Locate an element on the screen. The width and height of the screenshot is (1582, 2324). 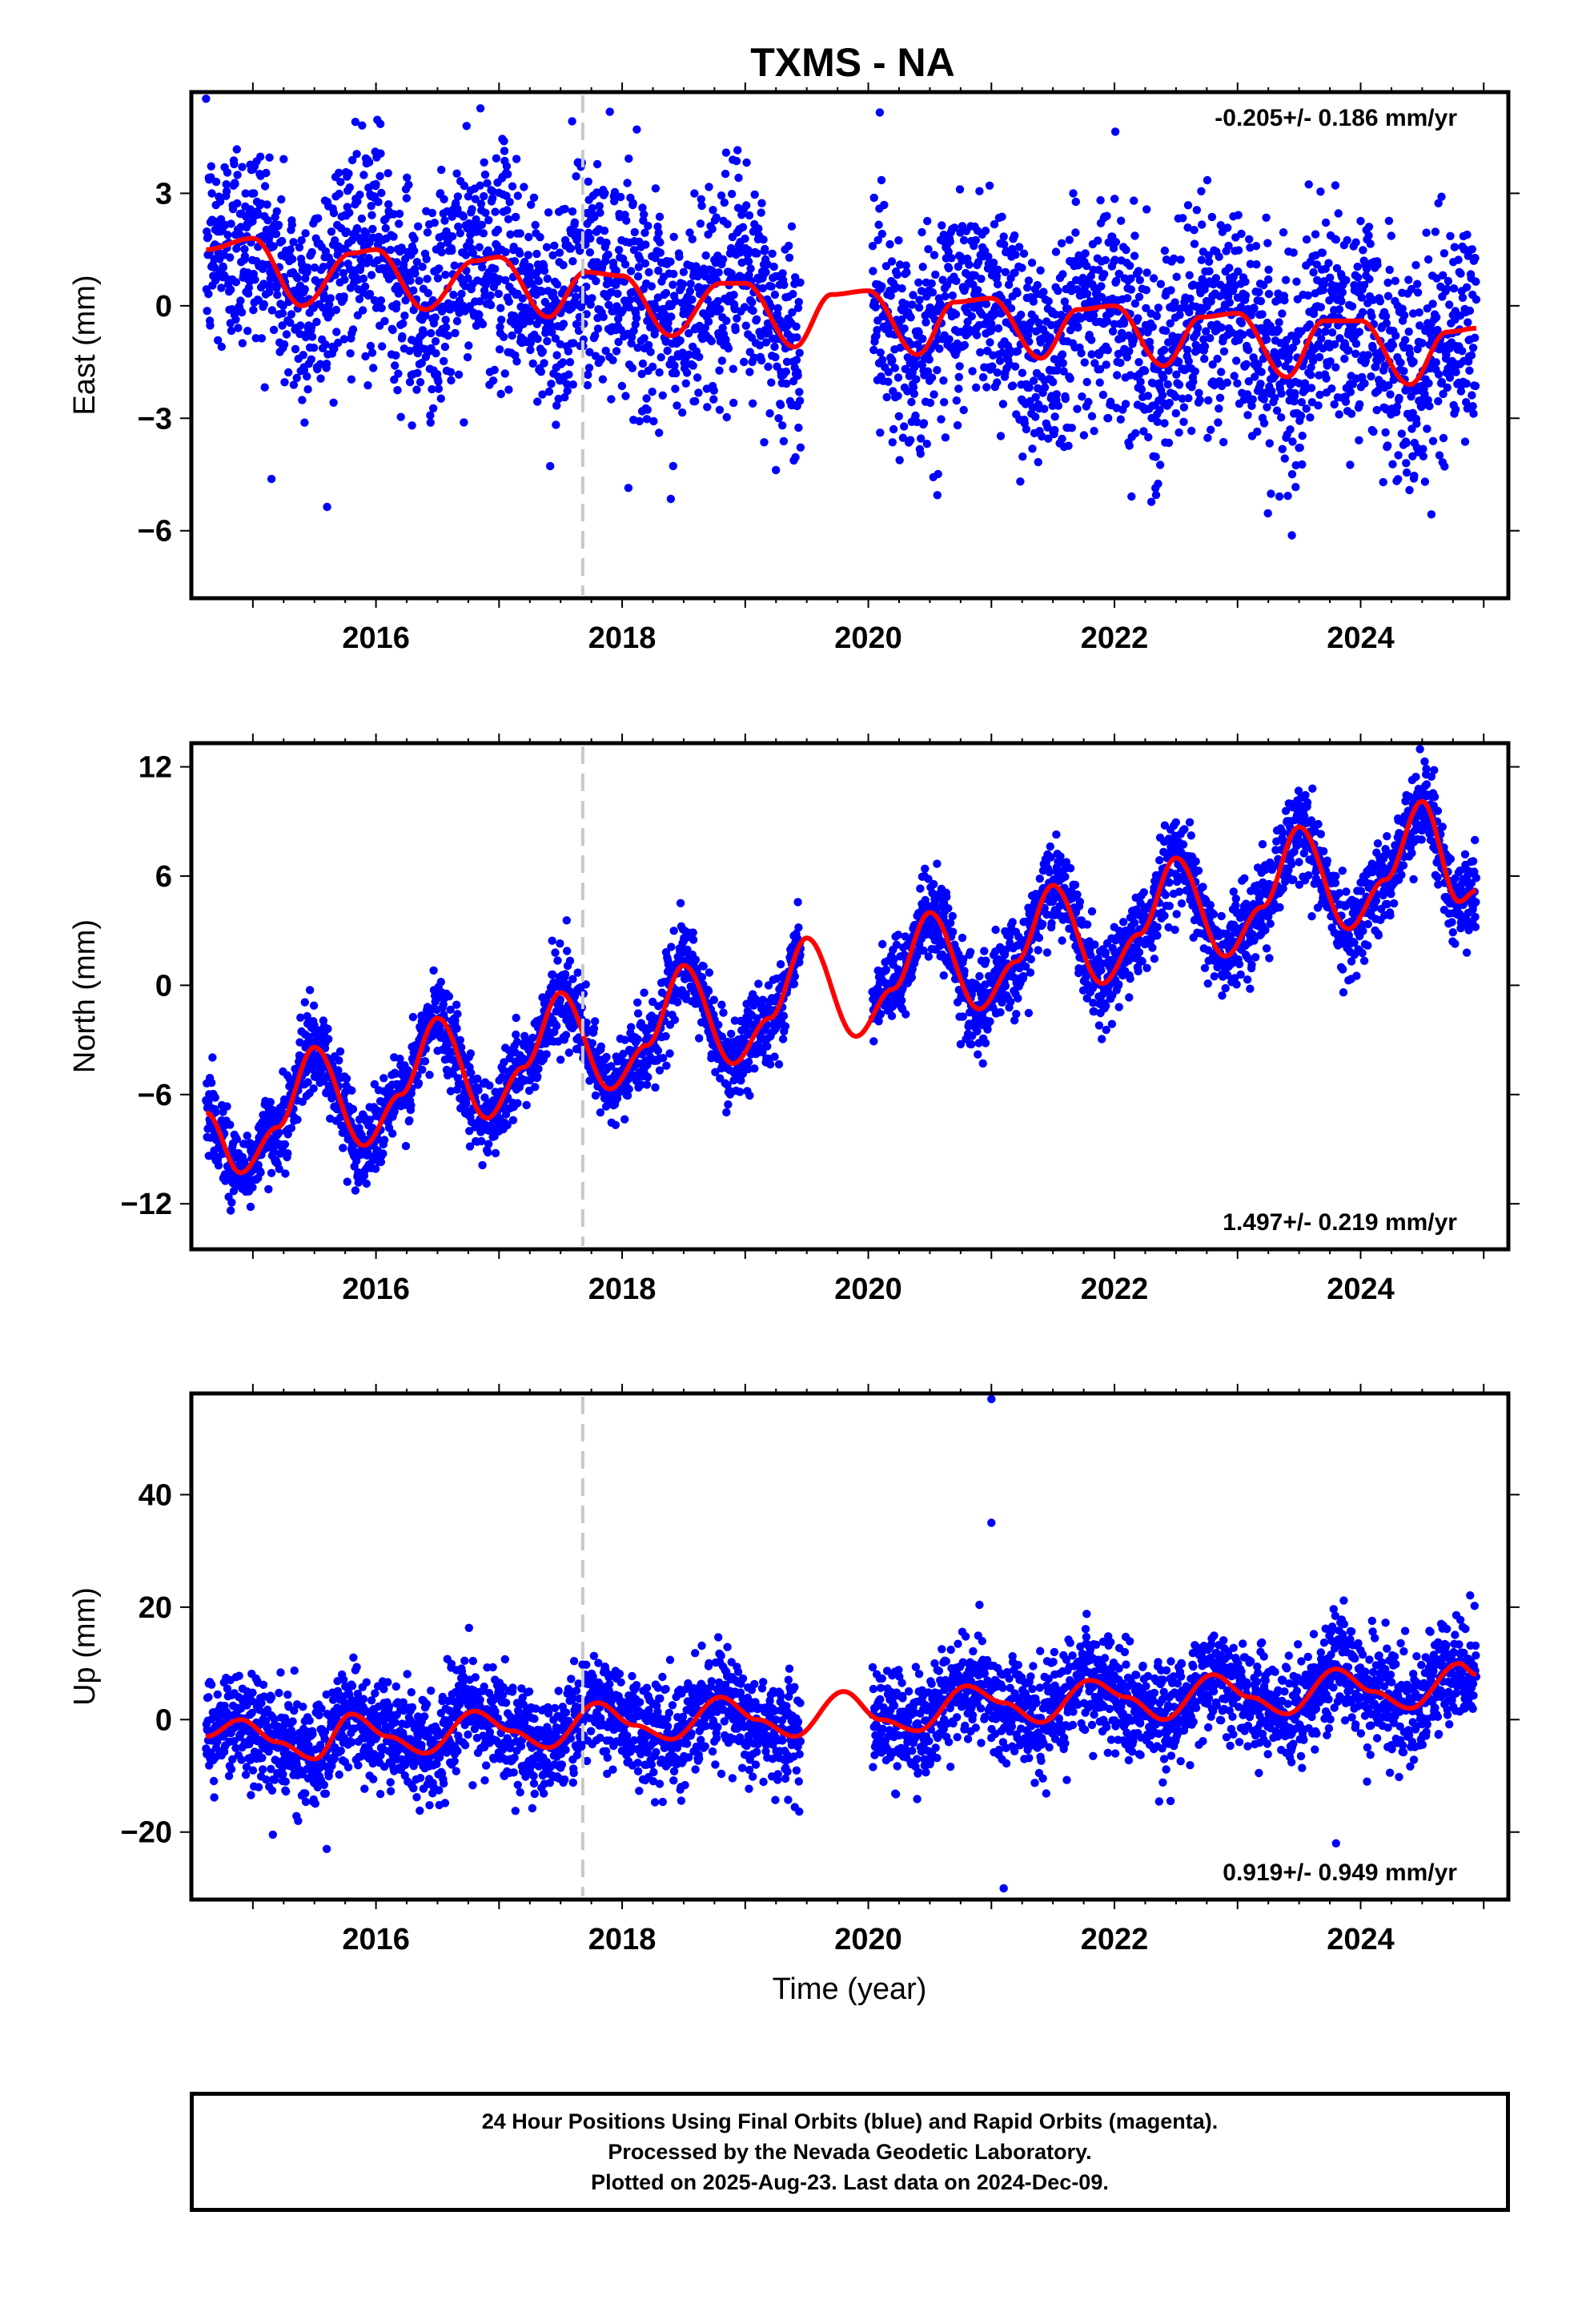
east-rate-label: -0.205+/- 0.186 mm/yr is located at coordinates (1336, 118).